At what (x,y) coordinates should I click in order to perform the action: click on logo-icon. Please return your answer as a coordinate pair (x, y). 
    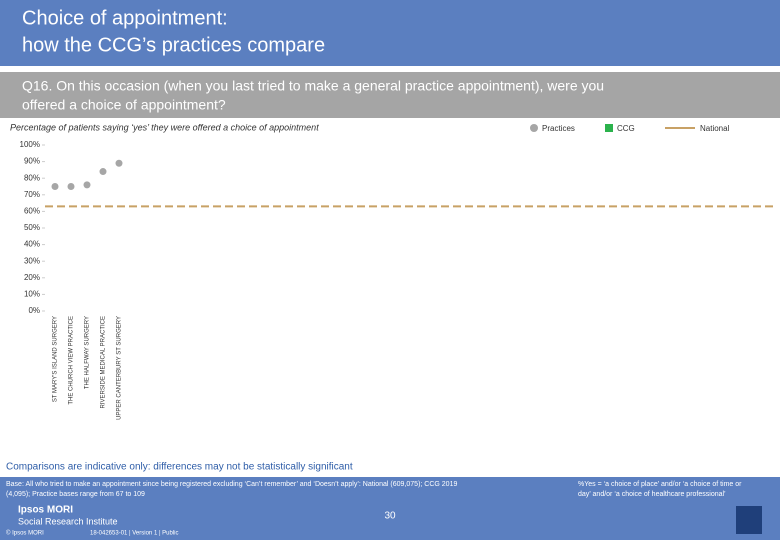
    Looking at the image, I should click on (749, 520).